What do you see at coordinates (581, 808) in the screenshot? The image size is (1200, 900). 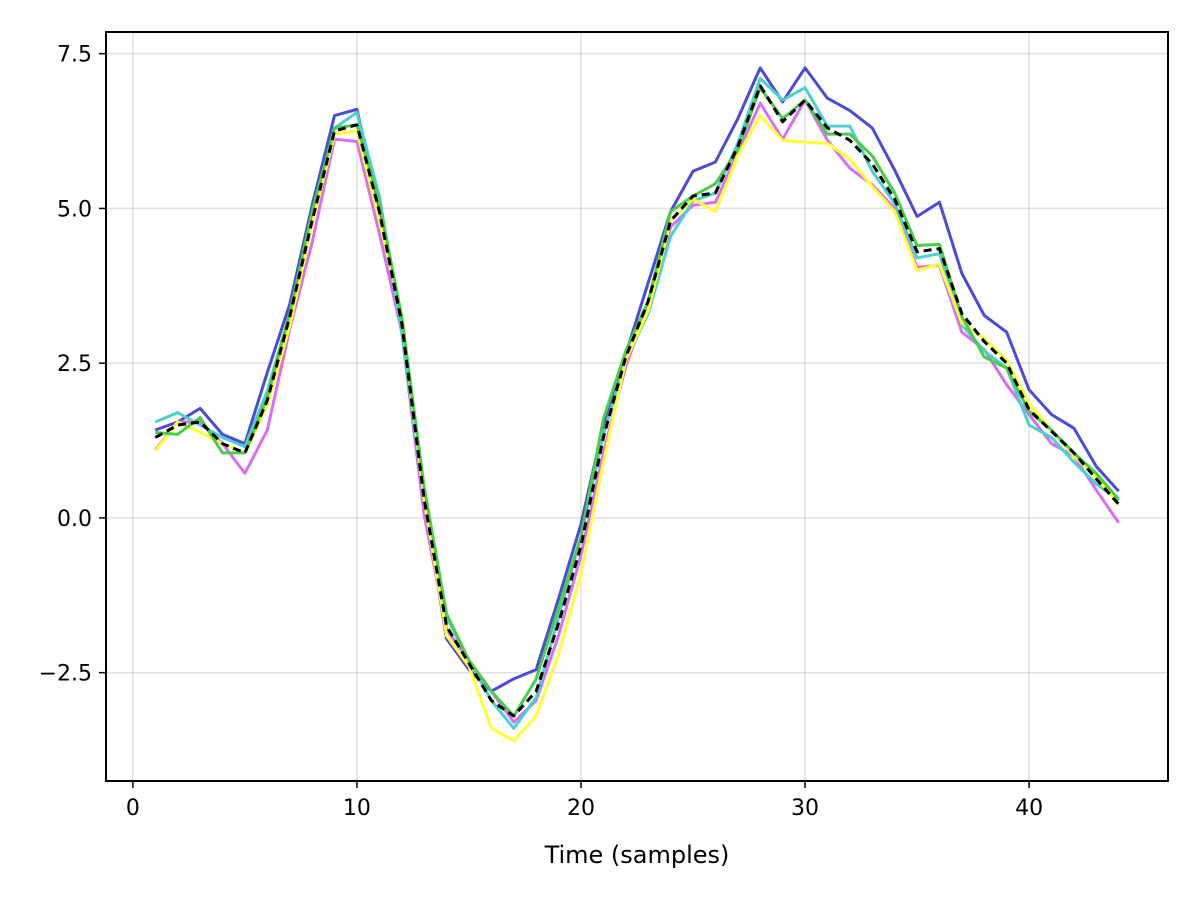 I see `x-tick-label: 20` at bounding box center [581, 808].